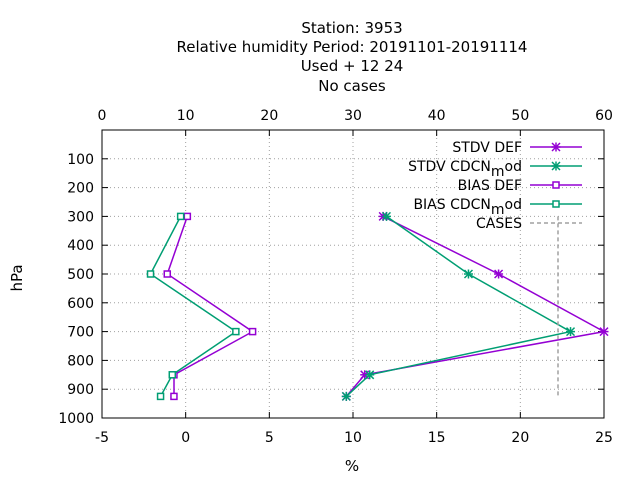 The image size is (640, 480). I want to click on legend-entry: STDV CDCNmod, so click(495, 169).